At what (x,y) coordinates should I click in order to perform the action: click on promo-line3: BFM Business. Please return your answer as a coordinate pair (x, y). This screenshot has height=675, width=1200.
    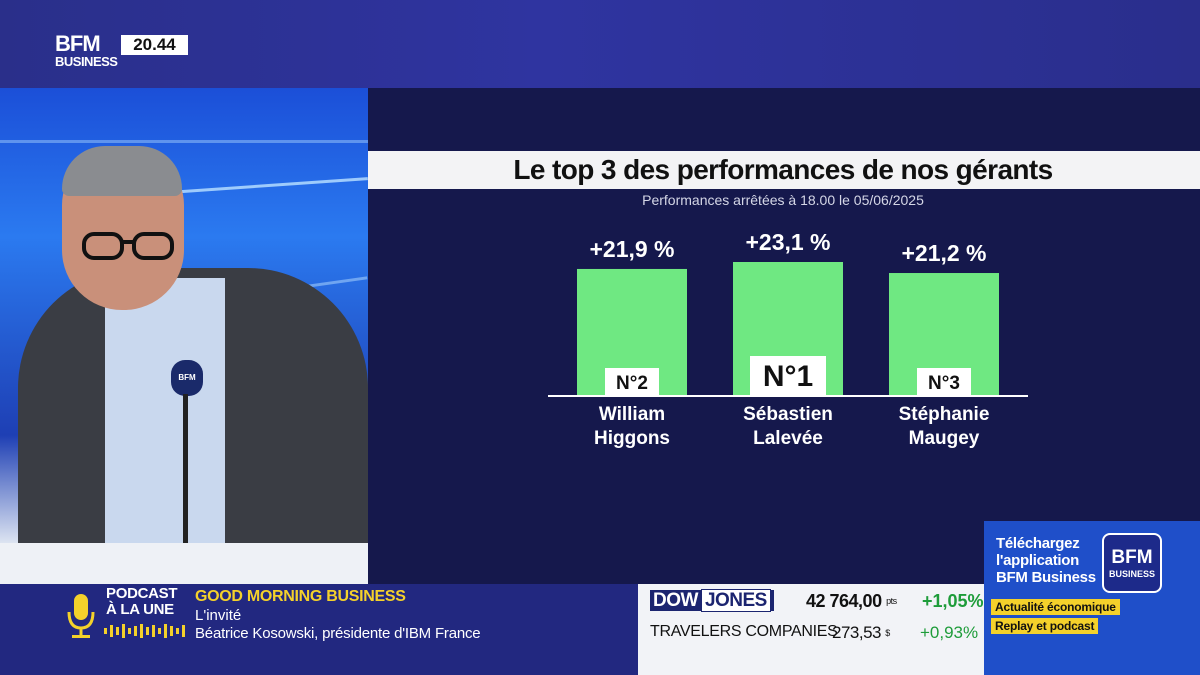
    Looking at the image, I should click on (1046, 577).